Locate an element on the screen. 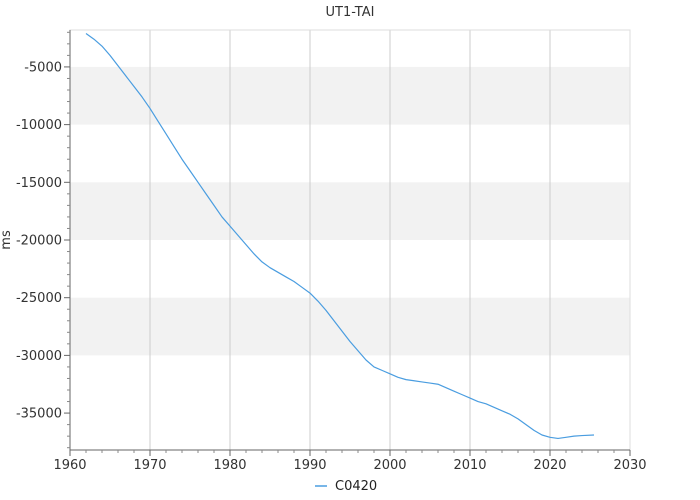 This screenshot has height=500, width=700. y-tick-label: -20000 is located at coordinates (39, 241).